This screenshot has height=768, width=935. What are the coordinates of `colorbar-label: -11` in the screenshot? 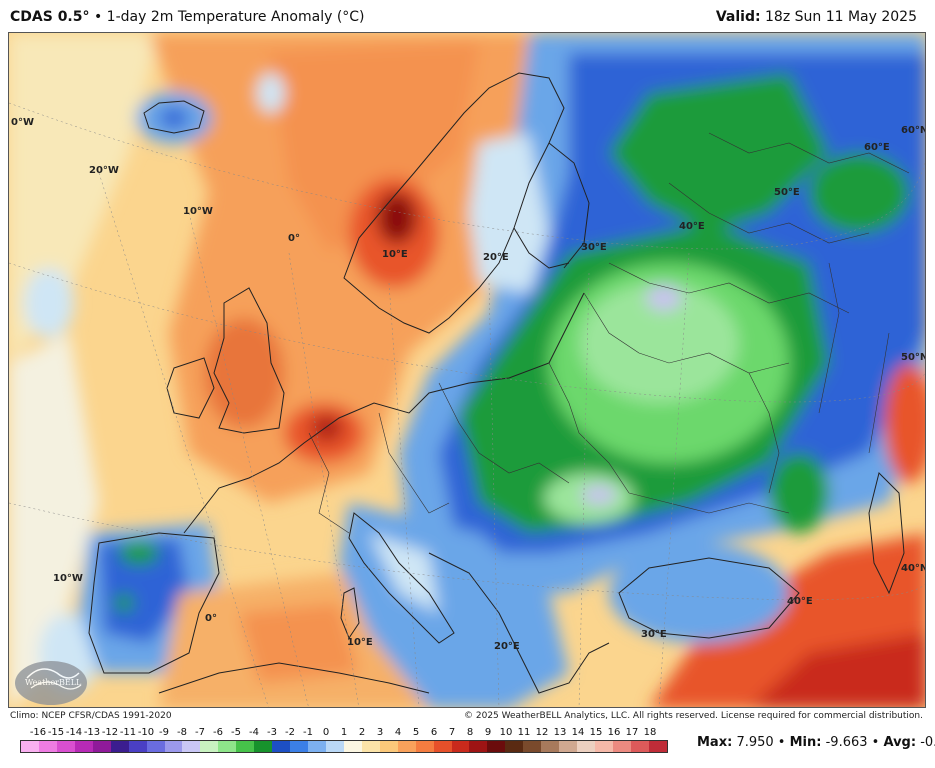 It's located at (128, 732).